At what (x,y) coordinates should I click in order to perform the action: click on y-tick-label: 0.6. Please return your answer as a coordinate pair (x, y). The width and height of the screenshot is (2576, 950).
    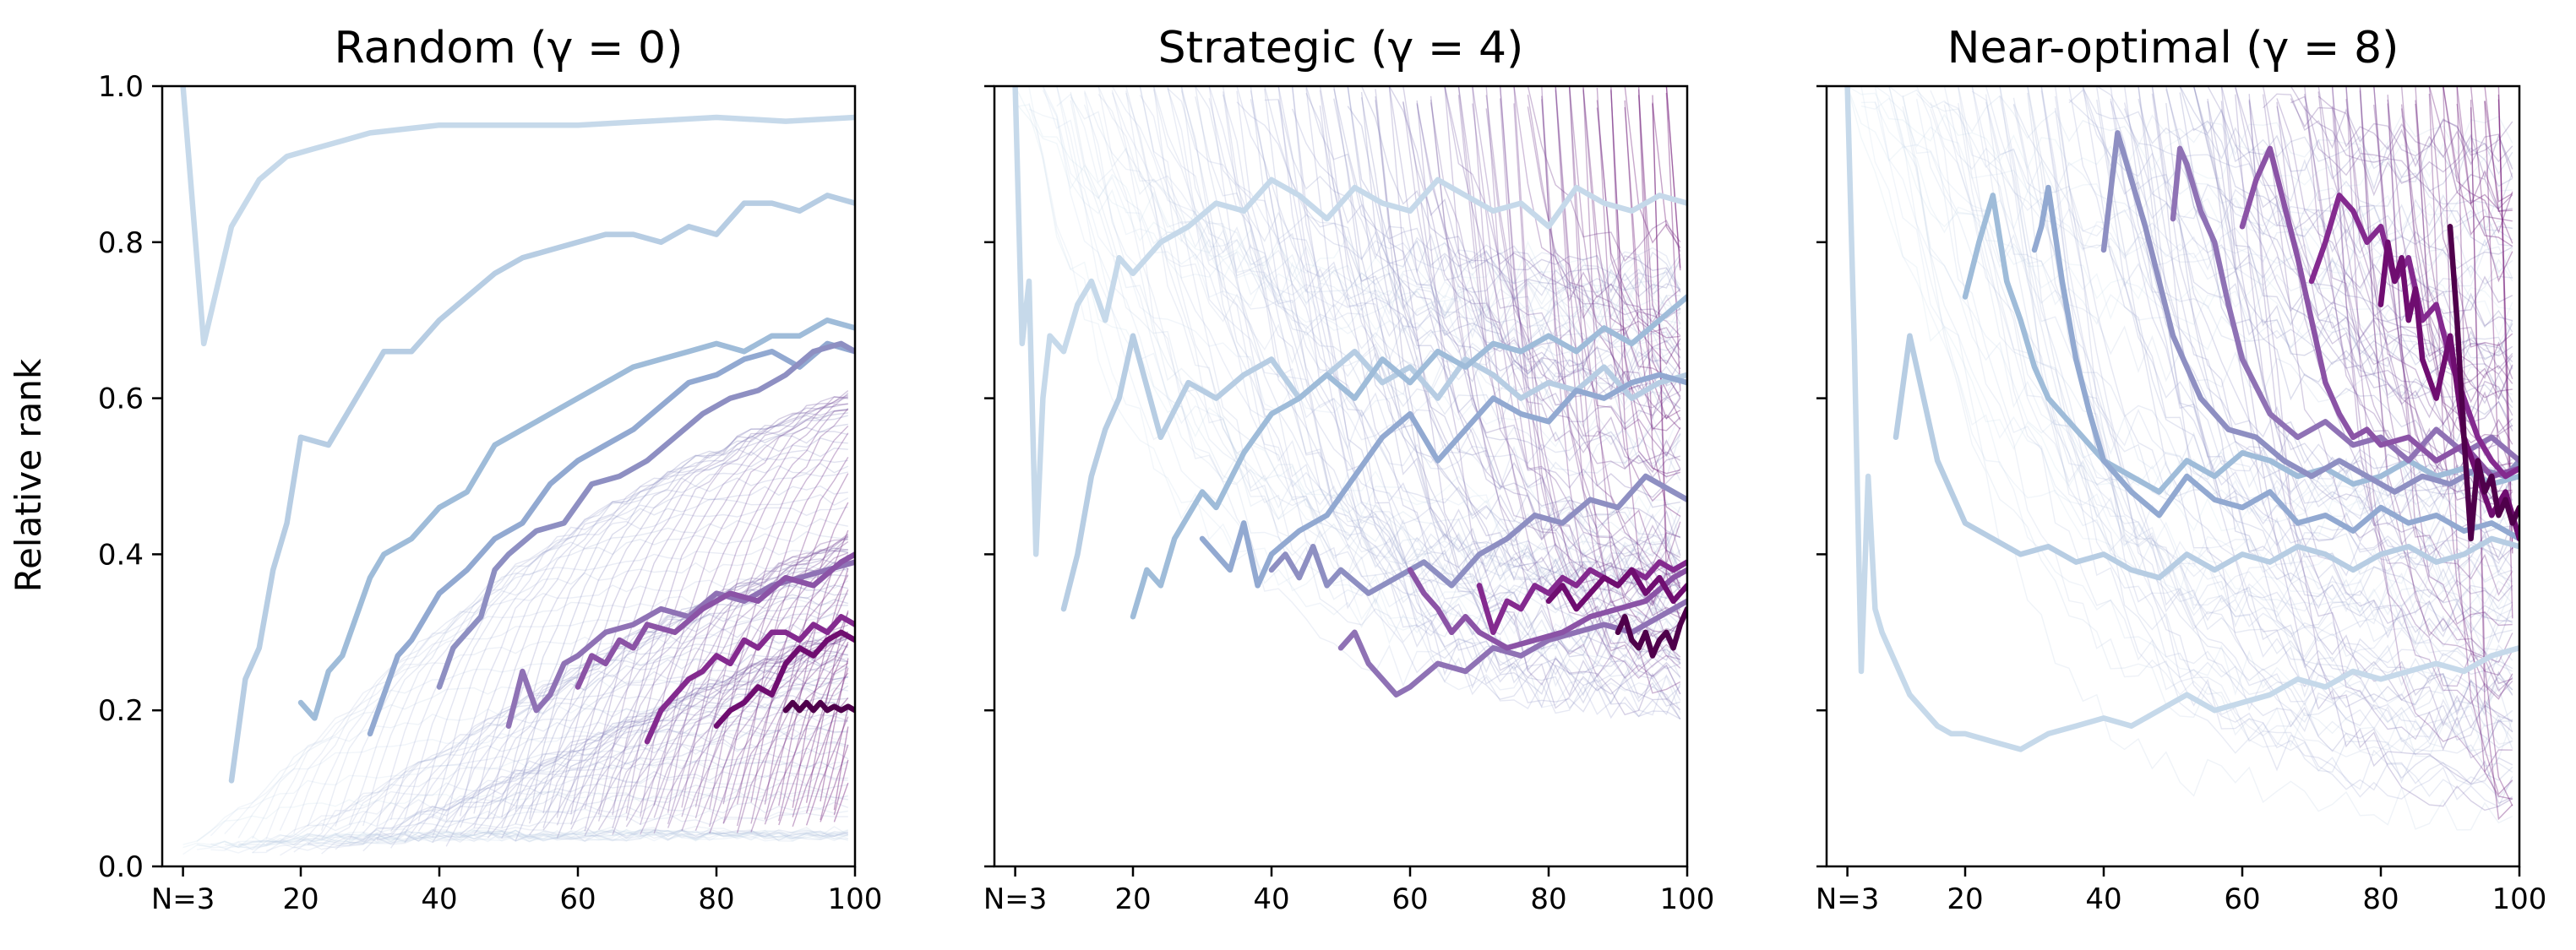
    Looking at the image, I should click on (121, 399).